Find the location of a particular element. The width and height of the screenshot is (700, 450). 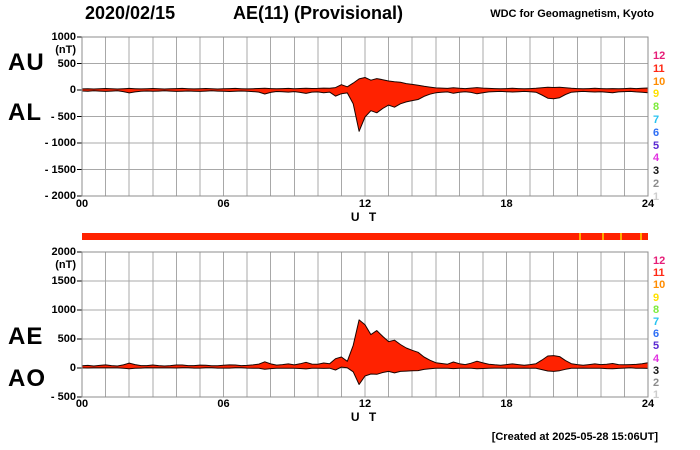

y-tick-label: - 1000 is located at coordinates (60, 143).